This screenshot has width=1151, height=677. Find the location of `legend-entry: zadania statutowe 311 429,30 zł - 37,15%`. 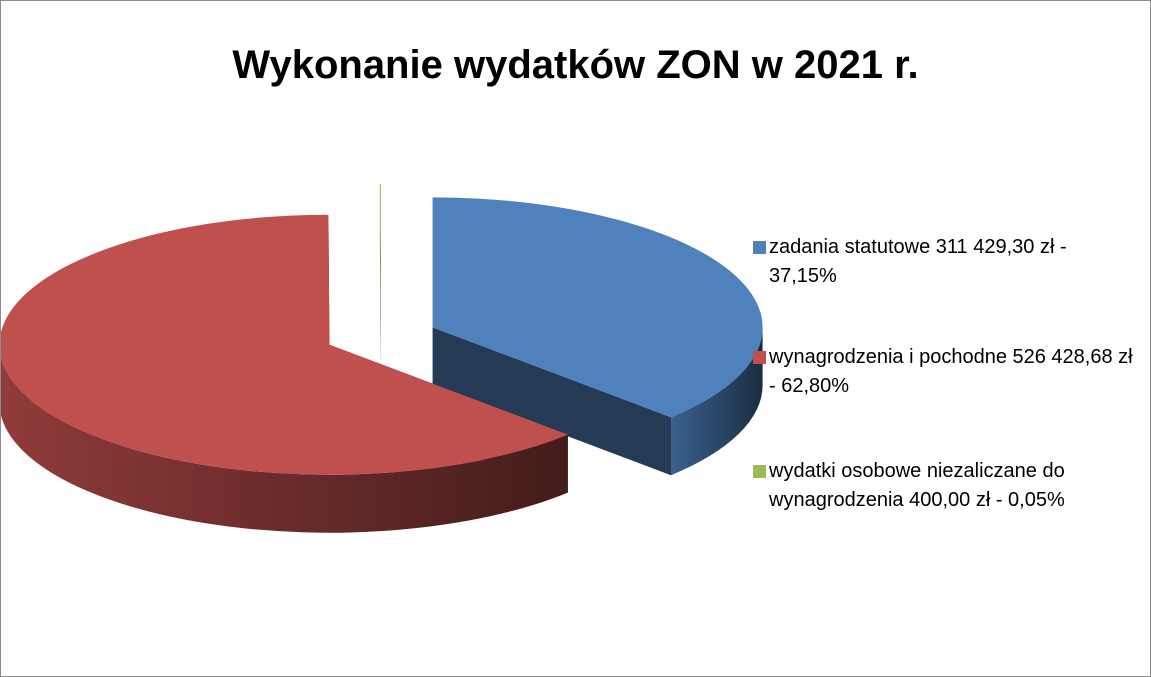

legend-entry: zadania statutowe 311 429,30 zł - 37,15% is located at coordinates (946, 262).